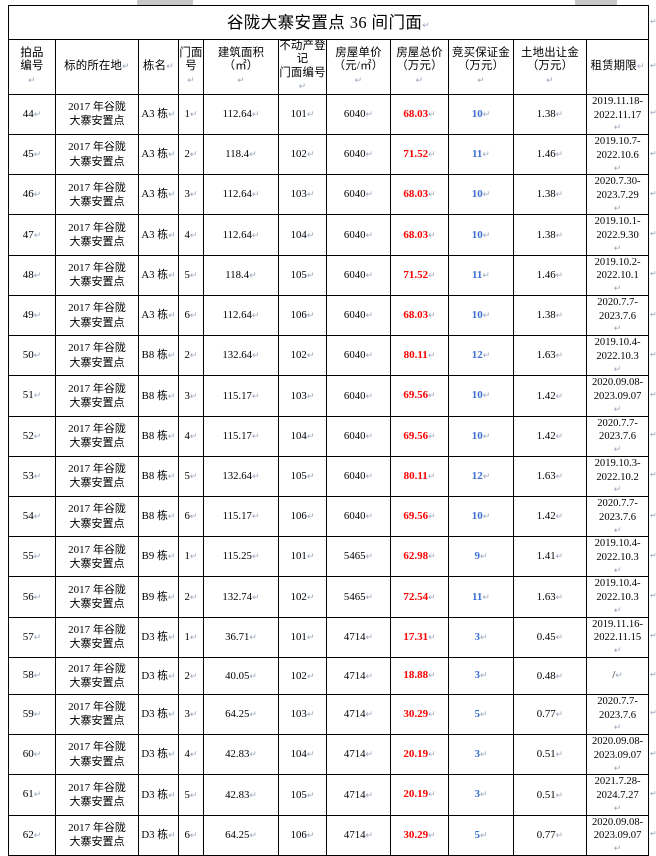 The image size is (656, 856). What do you see at coordinates (477, 675) in the screenshot?
I see `cell-bid-deposit-value: 3` at bounding box center [477, 675].